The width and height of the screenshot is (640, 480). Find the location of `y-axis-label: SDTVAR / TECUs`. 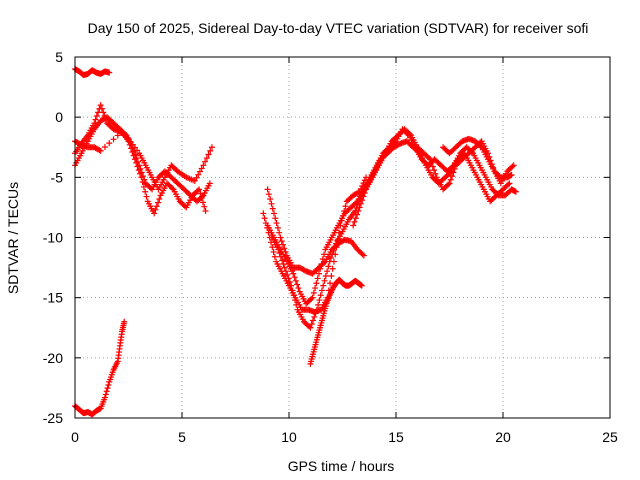

y-axis-label: SDTVAR / TECUs is located at coordinates (13, 238).